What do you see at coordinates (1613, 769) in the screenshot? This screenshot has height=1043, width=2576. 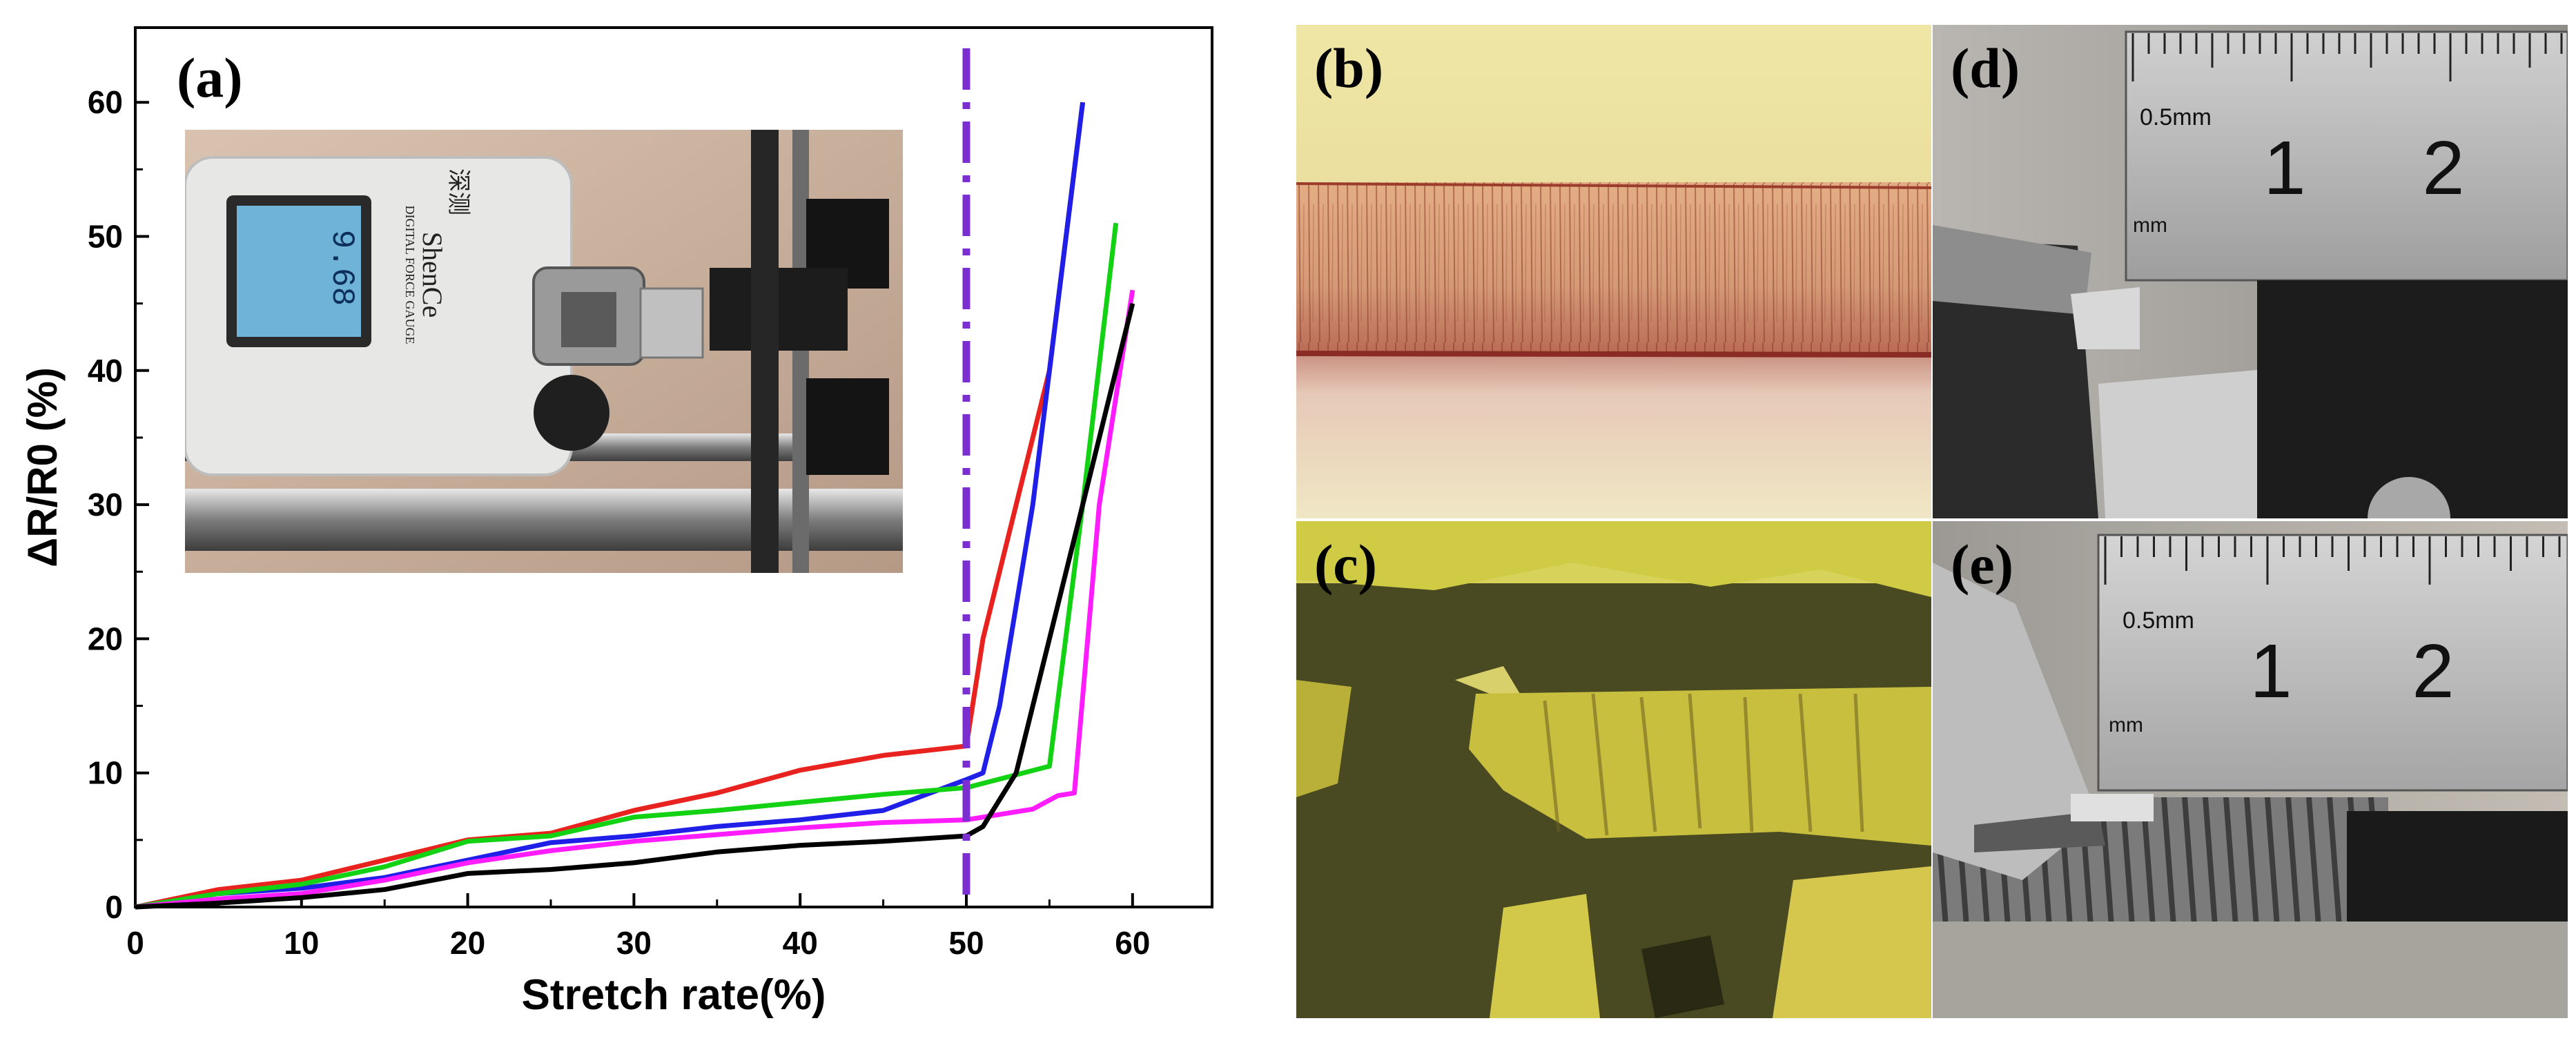 I see `panel-c-photo: (c)` at bounding box center [1613, 769].